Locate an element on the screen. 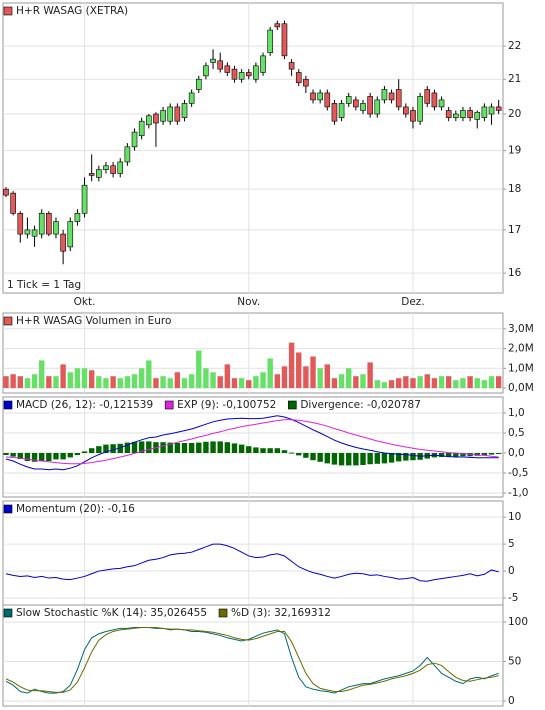 The width and height of the screenshot is (545, 710). legend-label: Divergence: -0,020787 is located at coordinates (360, 405).